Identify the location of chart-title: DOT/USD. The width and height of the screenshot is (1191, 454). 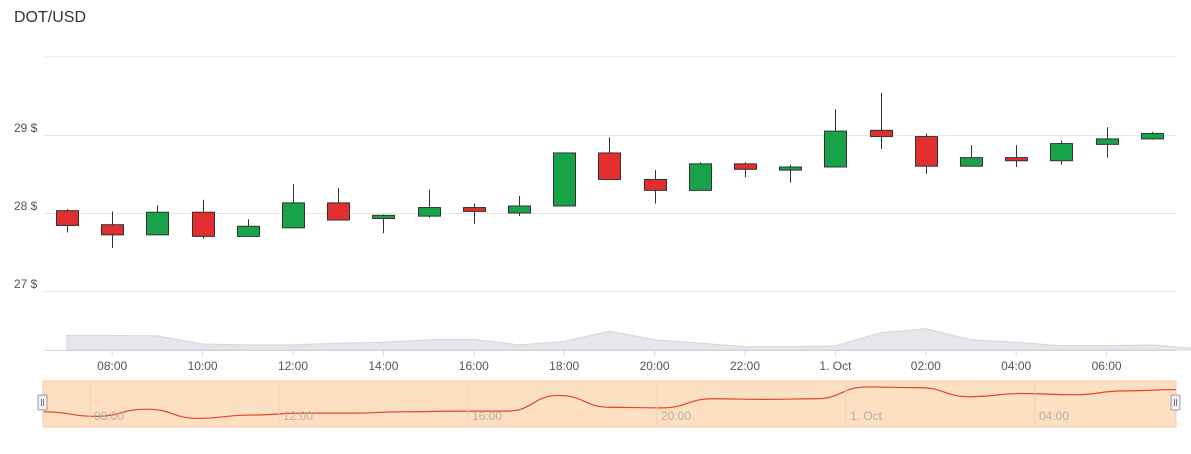
(50, 17).